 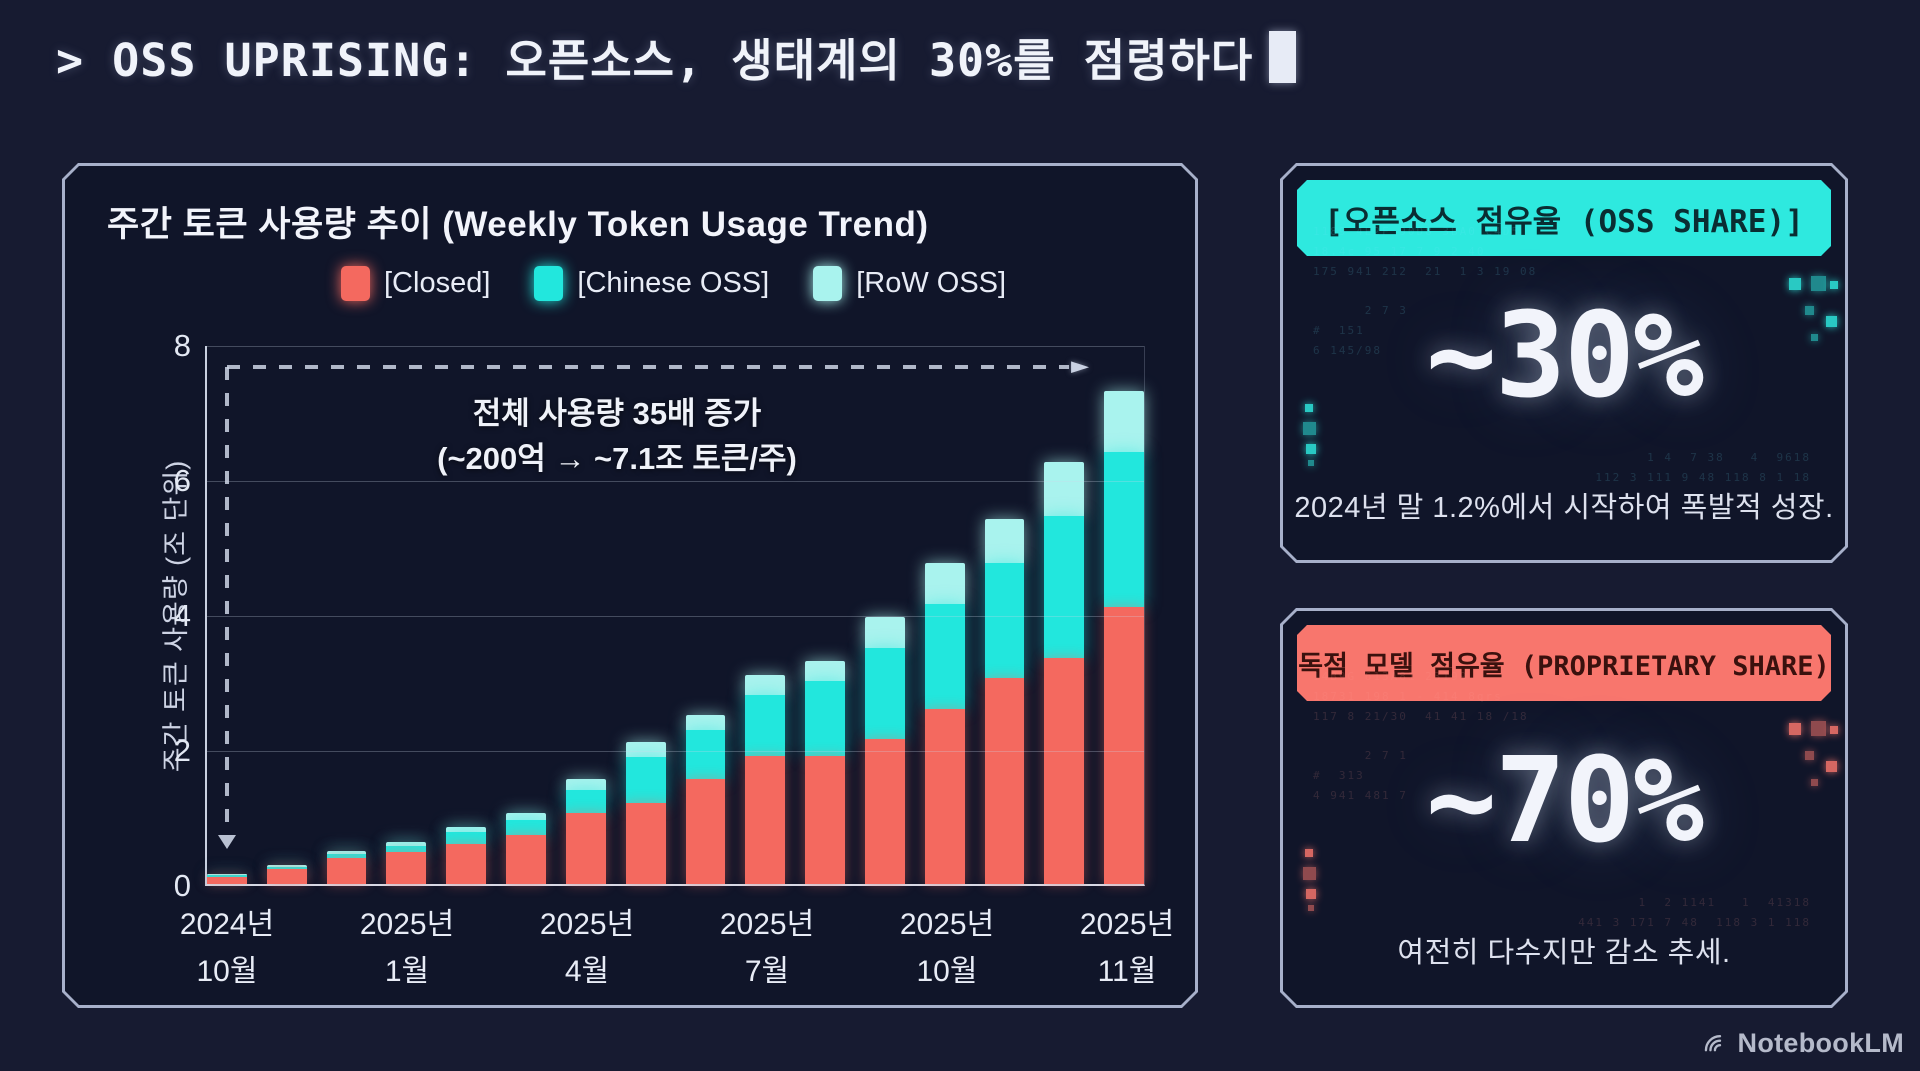 I want to click on bar-3-segment-closed, so click(x=347, y=871).